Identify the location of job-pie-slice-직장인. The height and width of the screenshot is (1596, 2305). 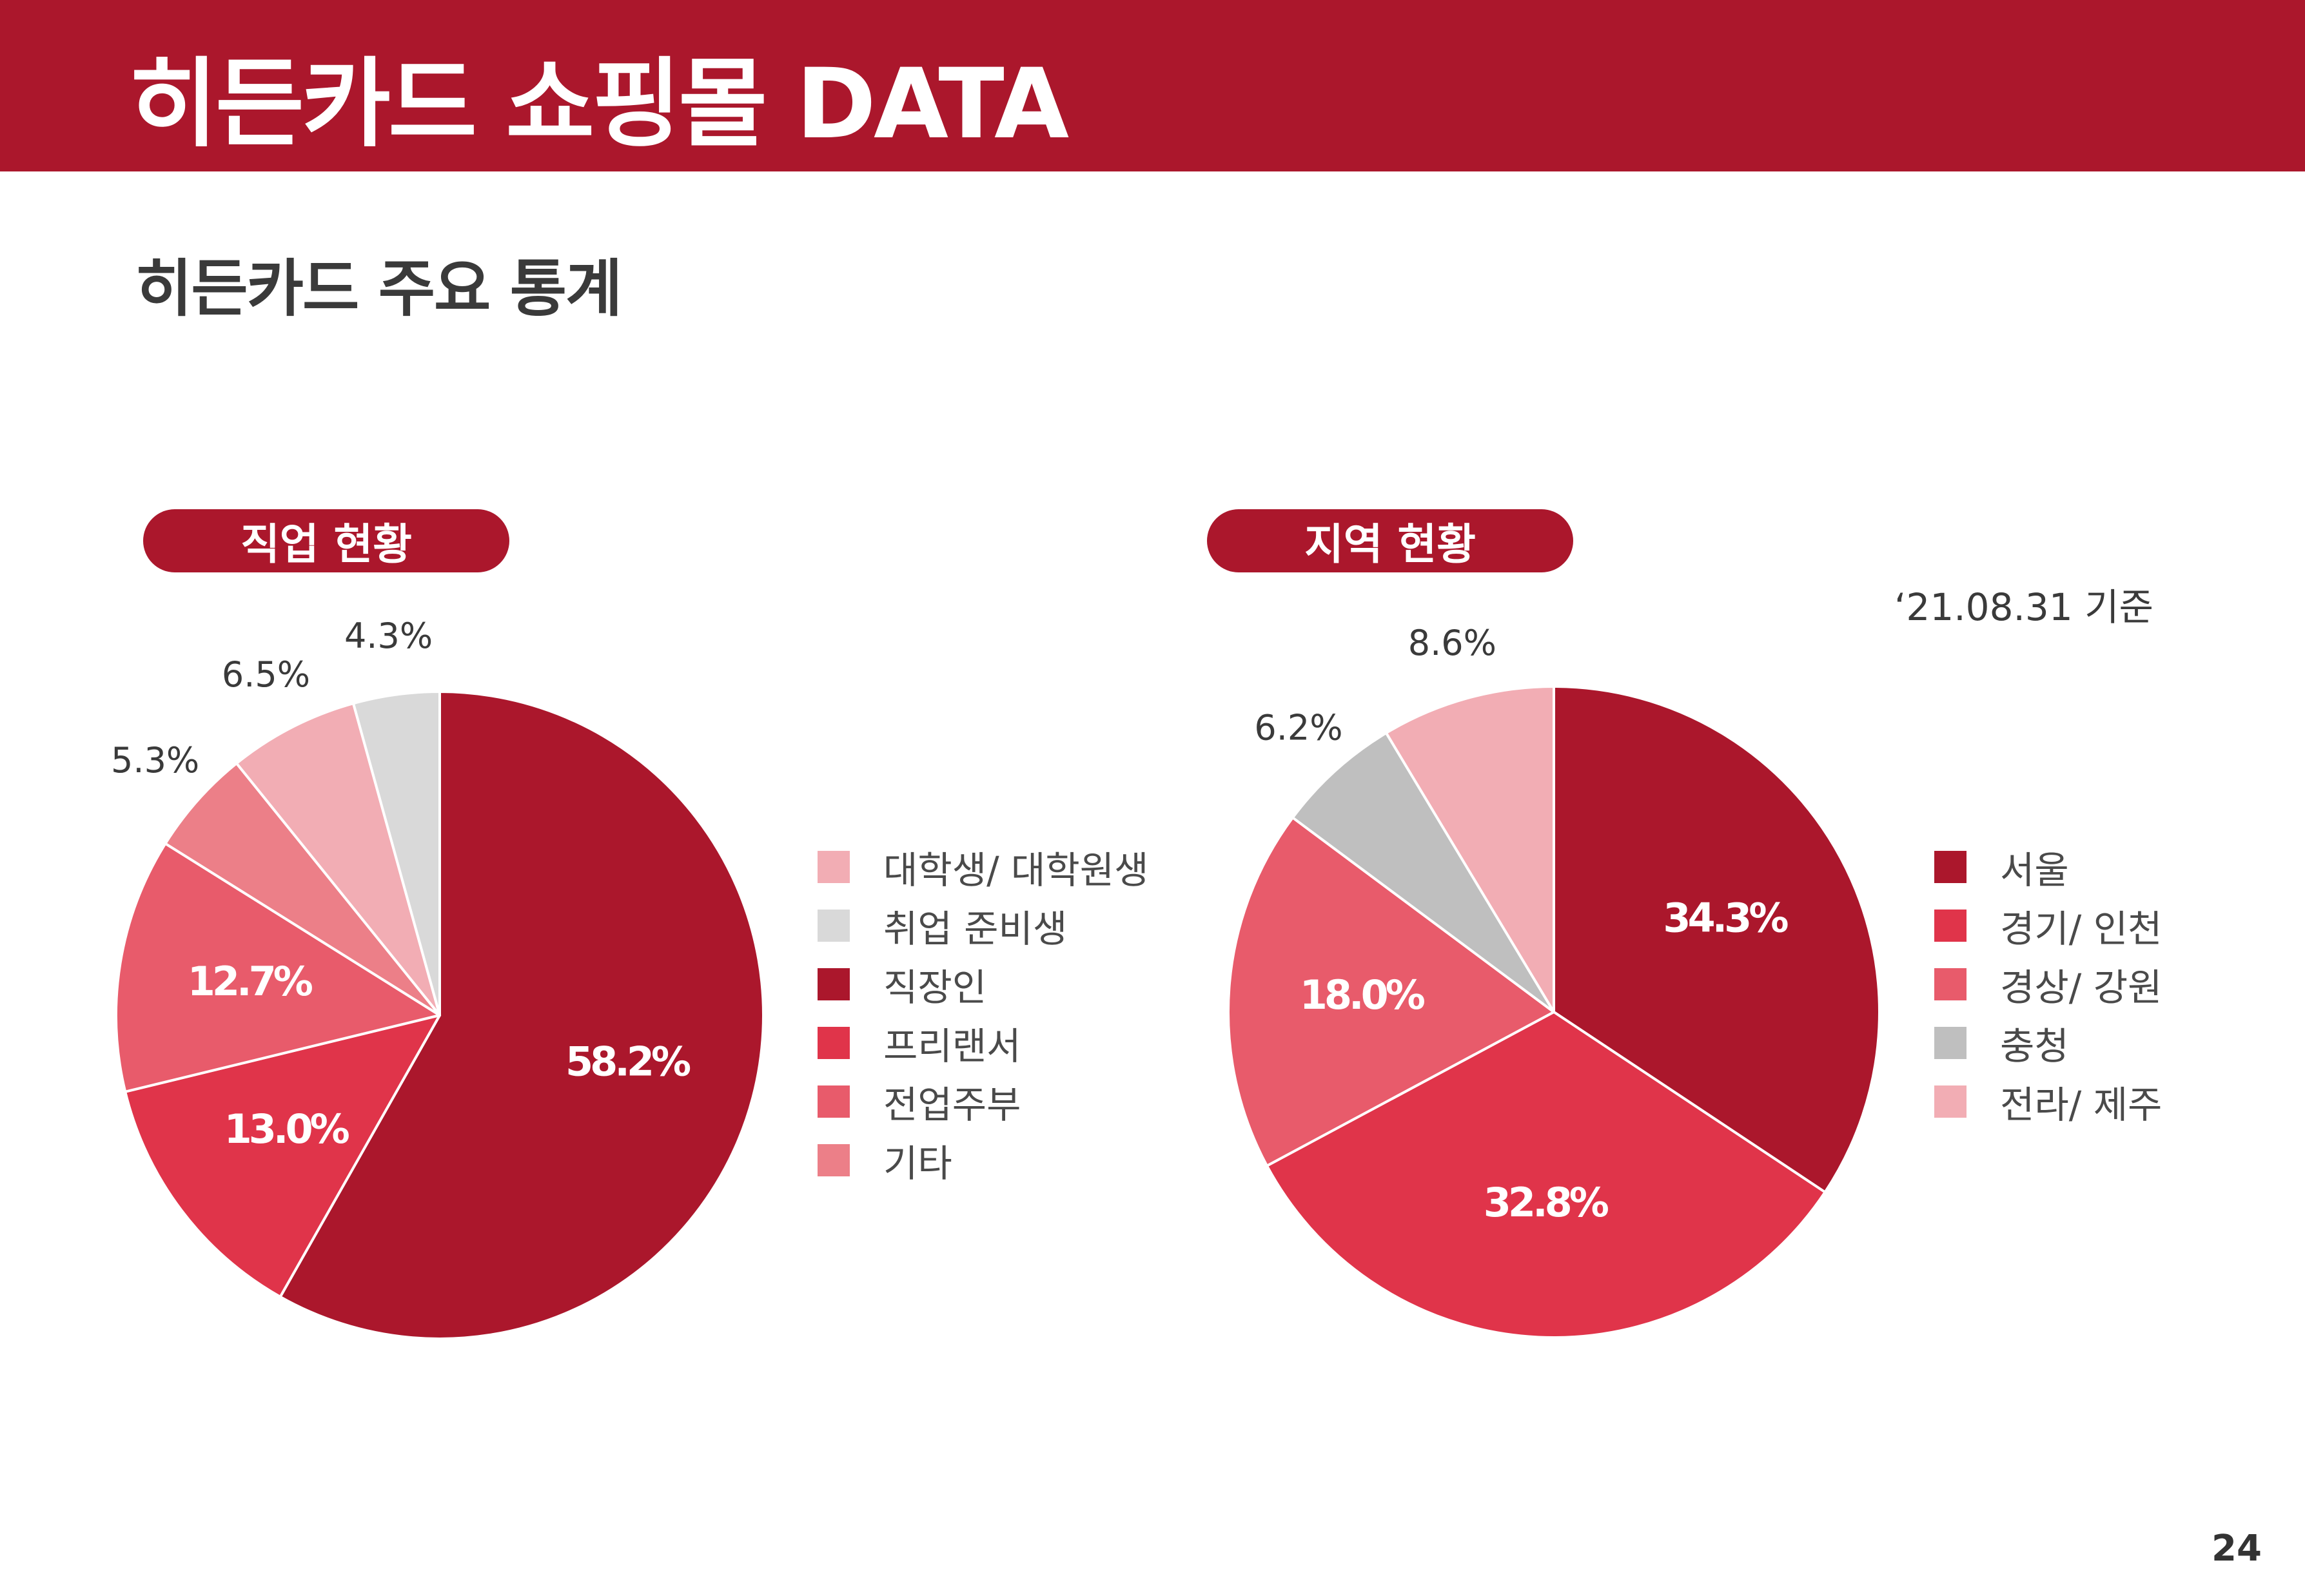
(522, 1015).